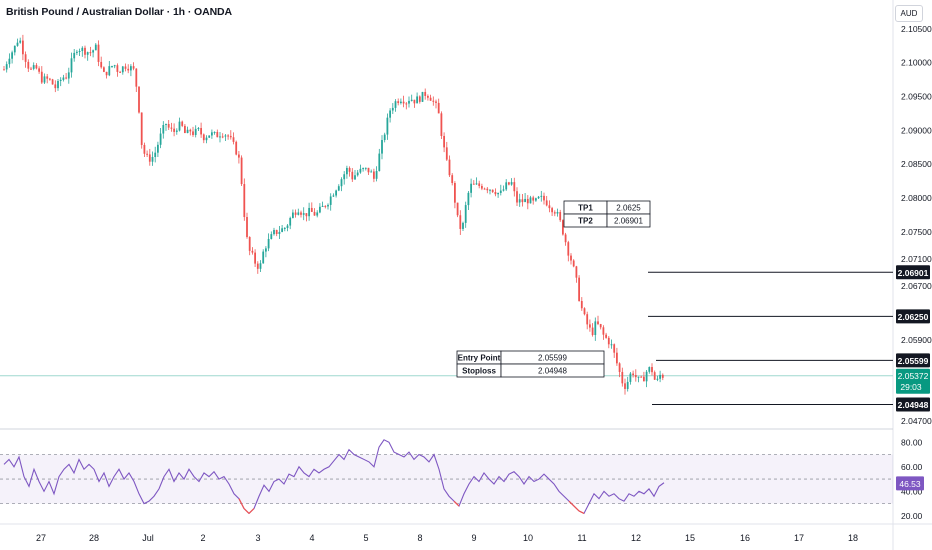  I want to click on time-axis: 27 28 Jul 2 3 4 5 8 9 10 11 12 15 16 17 18, so click(447, 538).